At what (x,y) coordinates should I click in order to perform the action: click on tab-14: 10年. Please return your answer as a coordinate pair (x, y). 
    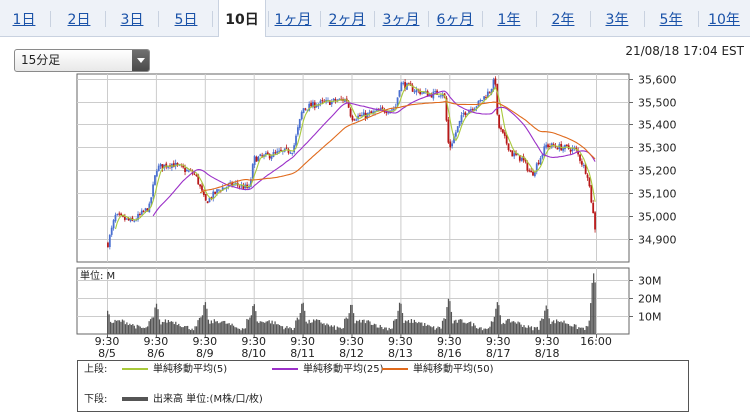
    Looking at the image, I should click on (724, 20).